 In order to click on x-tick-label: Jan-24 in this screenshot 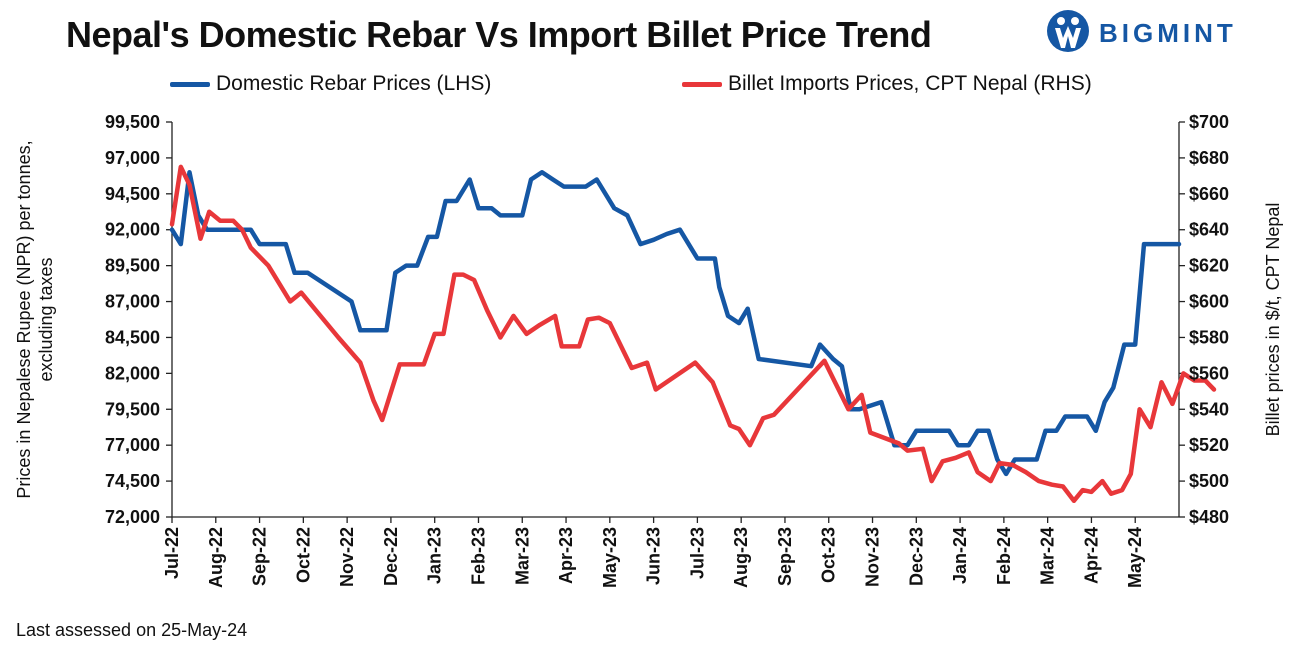, I will do `click(960, 555)`.